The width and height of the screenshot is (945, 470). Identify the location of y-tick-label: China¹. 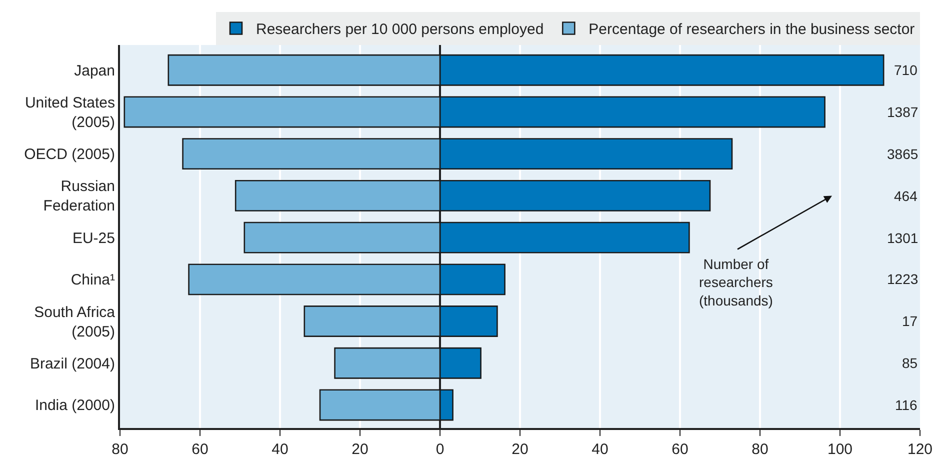
(93, 280).